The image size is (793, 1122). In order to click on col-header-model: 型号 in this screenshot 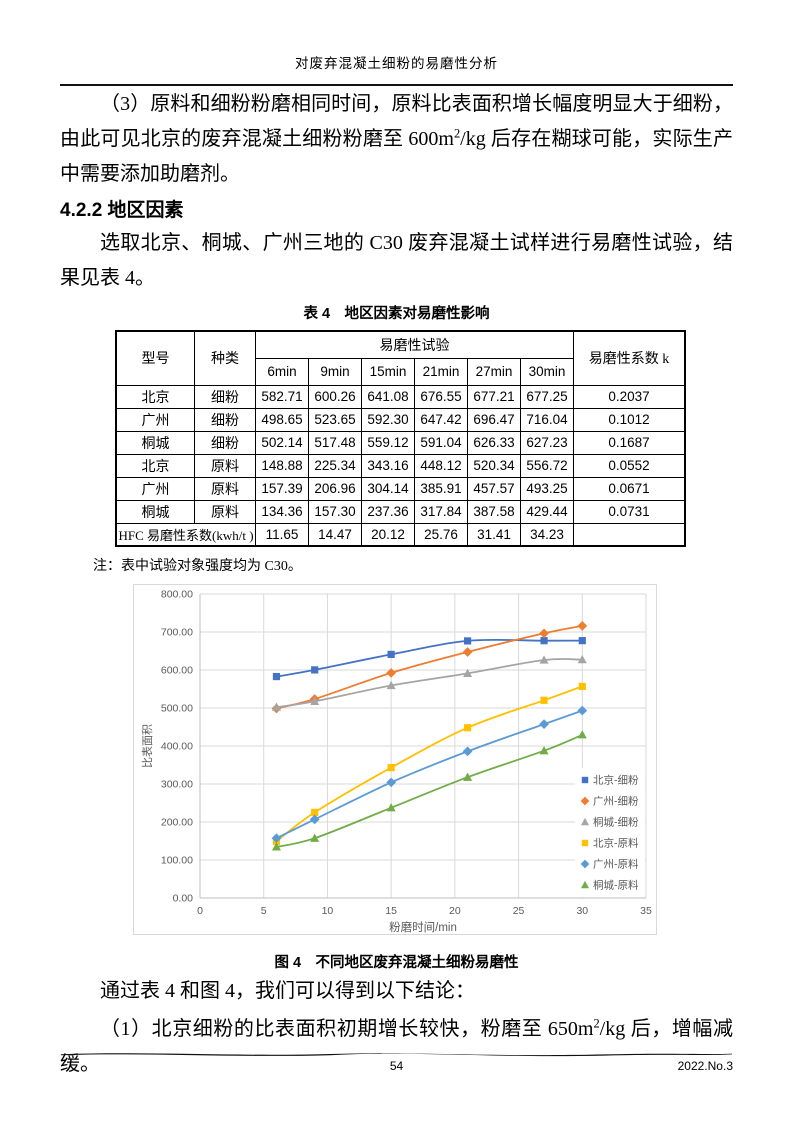, I will do `click(155, 358)`.